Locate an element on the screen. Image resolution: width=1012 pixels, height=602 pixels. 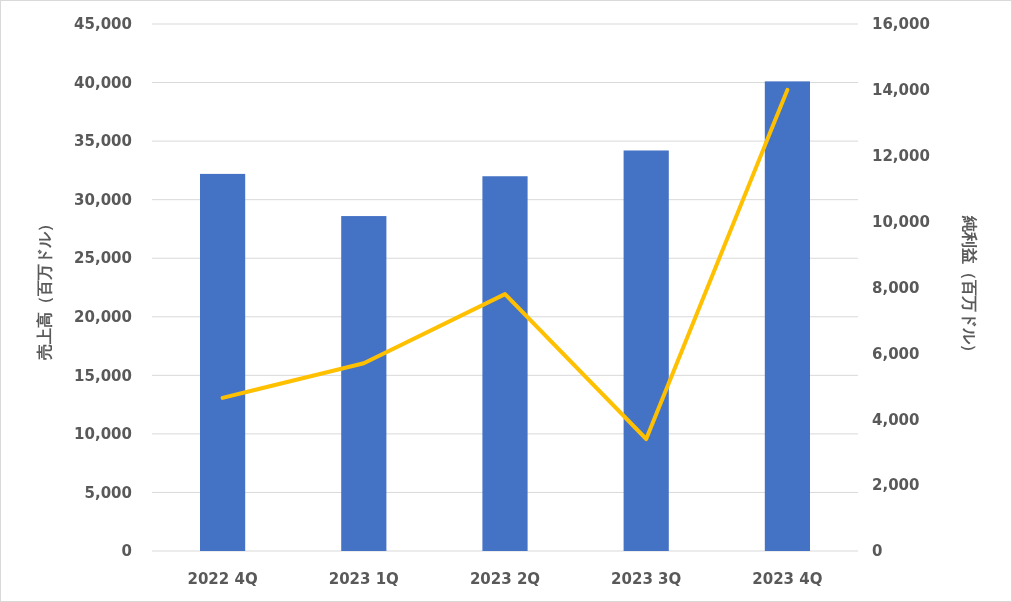
y2-tick-label: 4,000 is located at coordinates (896, 419).